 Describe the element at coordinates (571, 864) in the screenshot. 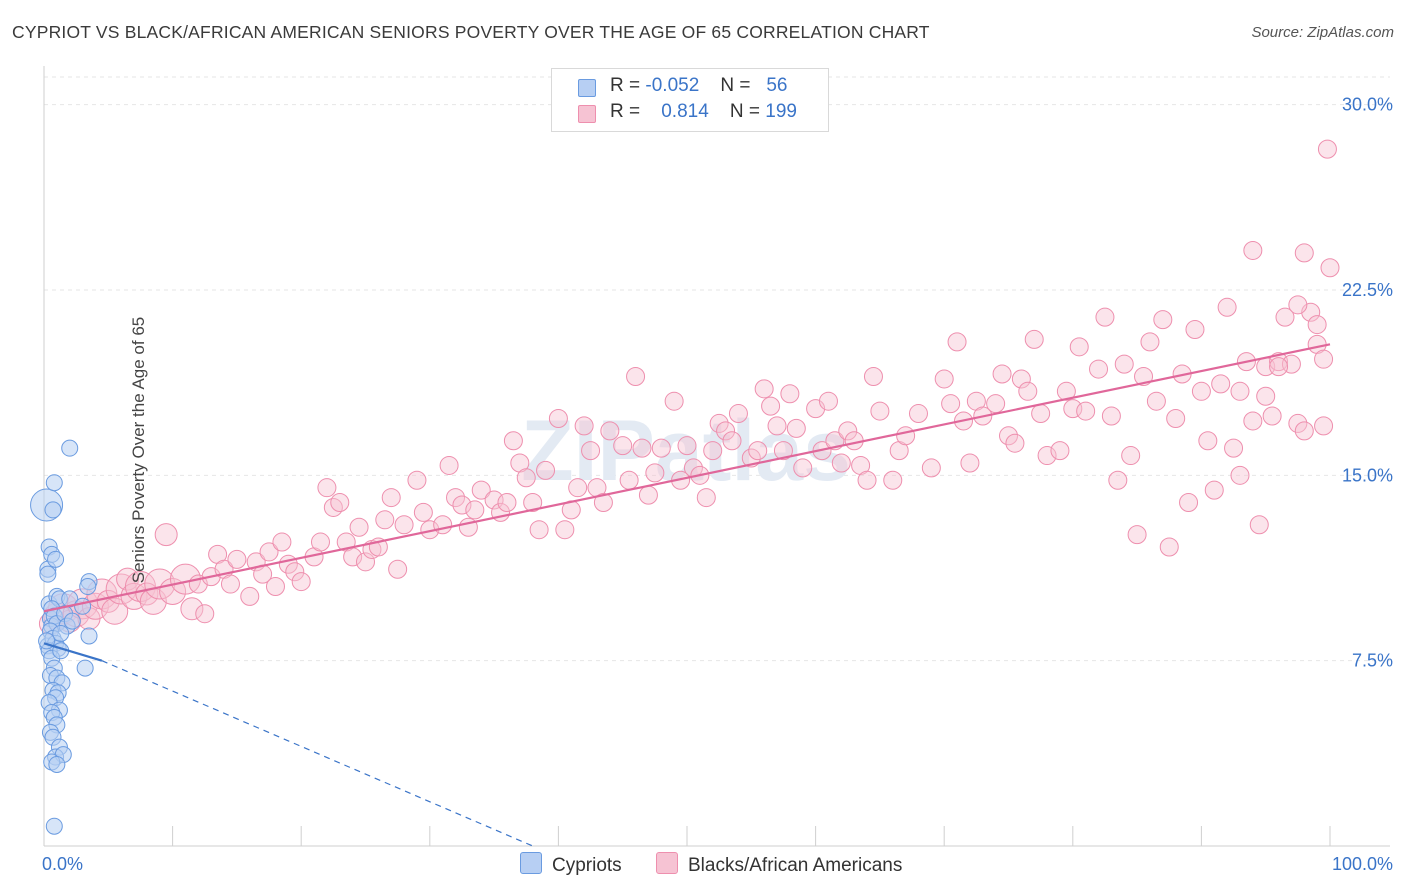

I see `bottom-legend-cypriots: Cypriots` at that location.